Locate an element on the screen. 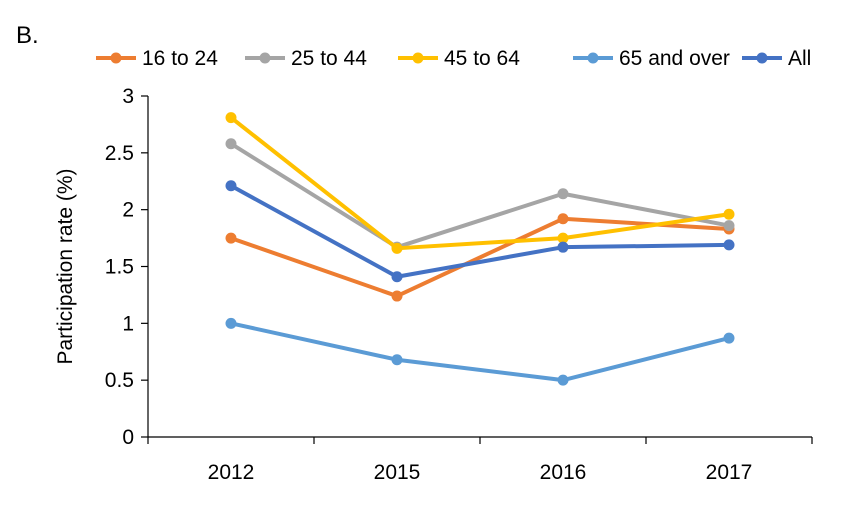  x-tick-label: 2016 is located at coordinates (563, 472).